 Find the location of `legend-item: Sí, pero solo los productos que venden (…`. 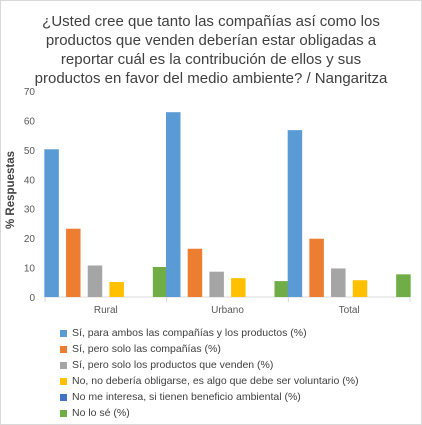

legend-item: Sí, pero solo los productos que venden (… is located at coordinates (235, 365).